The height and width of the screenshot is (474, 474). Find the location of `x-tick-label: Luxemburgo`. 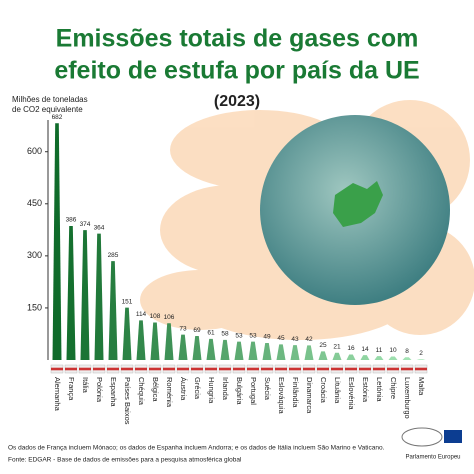

x-tick-label: Luxemburgo is located at coordinates (407, 398).